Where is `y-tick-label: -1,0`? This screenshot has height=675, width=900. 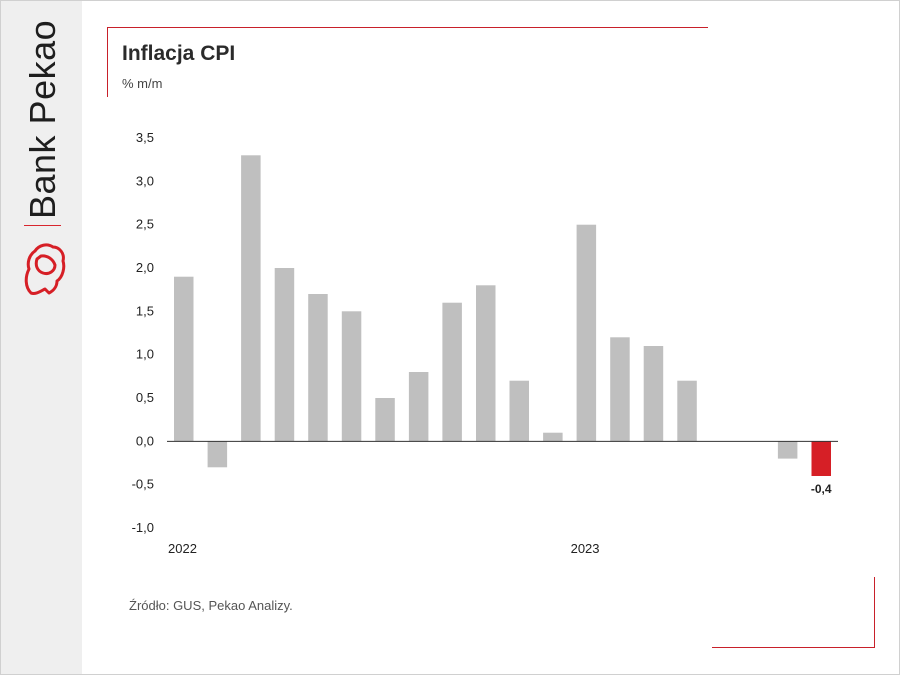 y-tick-label: -1,0 is located at coordinates (143, 527).